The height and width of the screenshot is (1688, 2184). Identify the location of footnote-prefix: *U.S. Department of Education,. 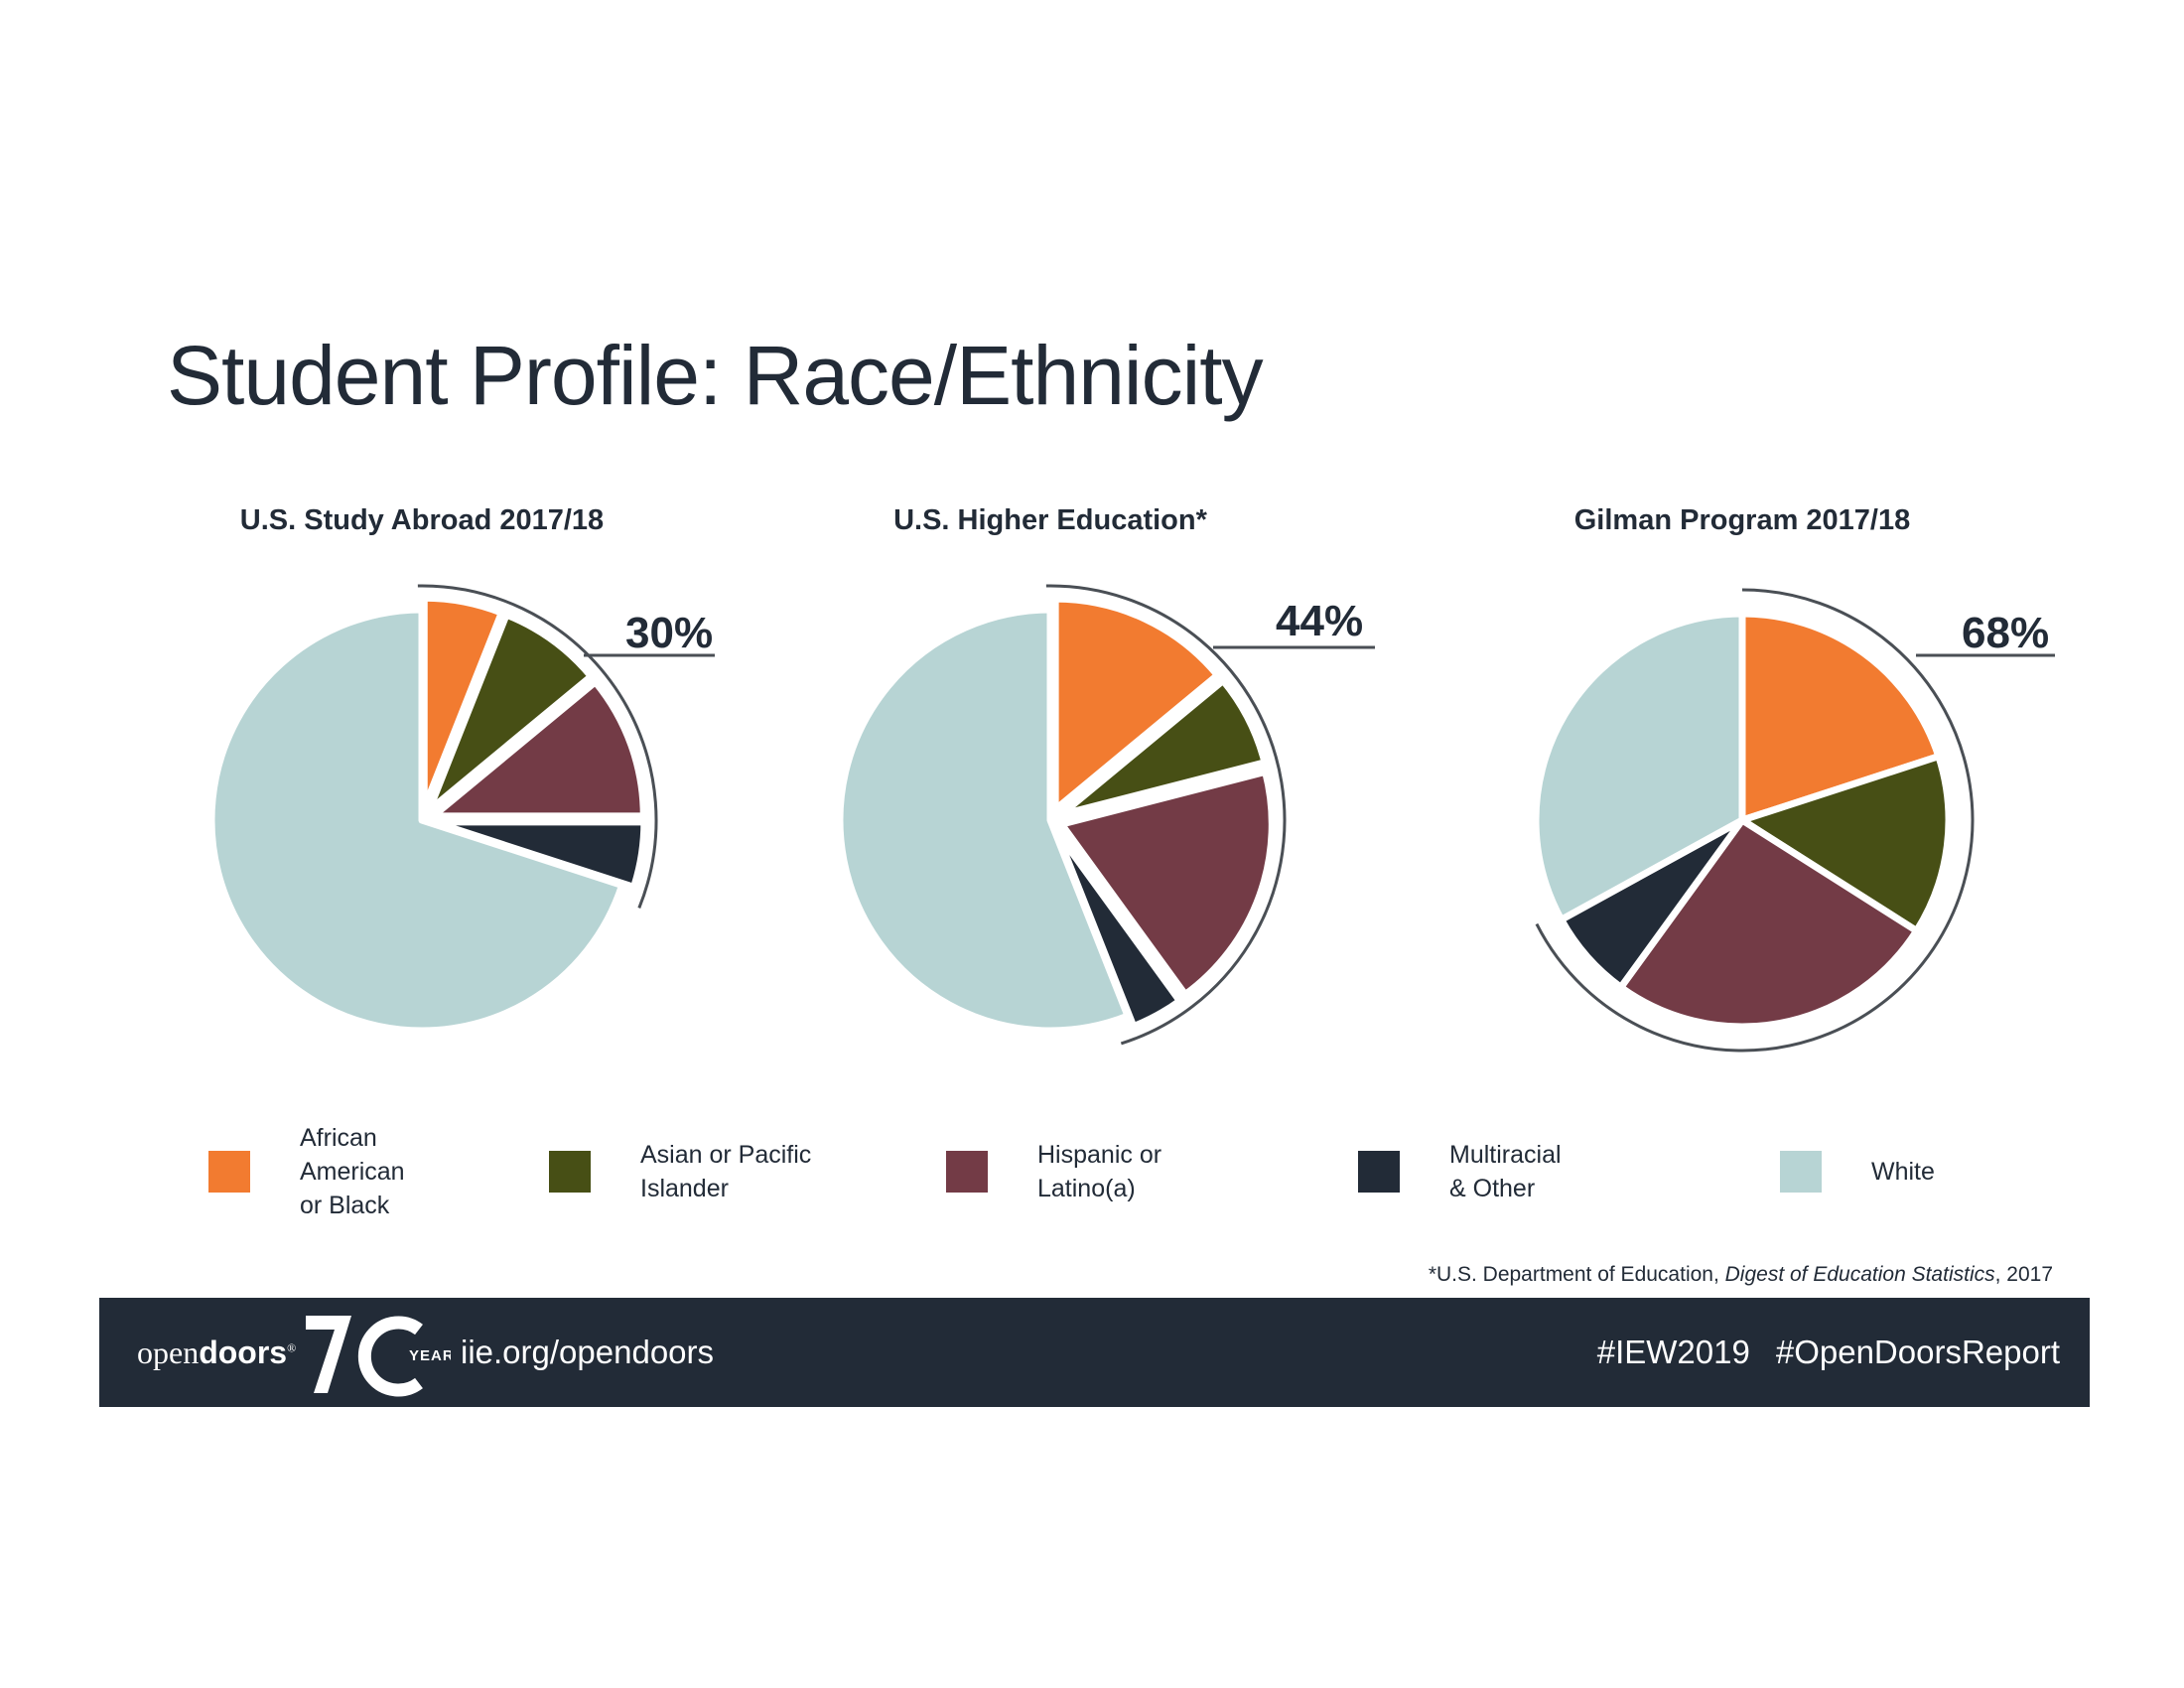
(1576, 1274).